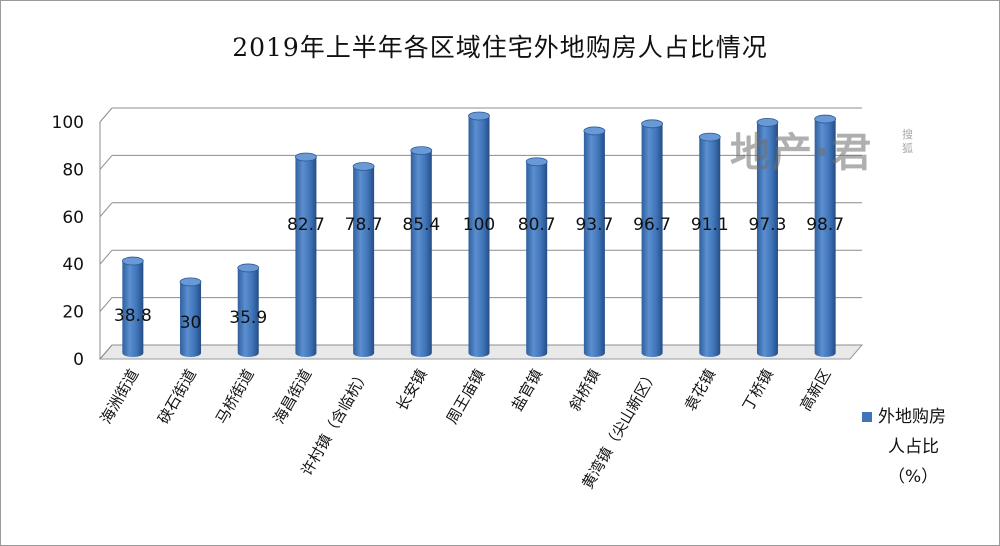 This screenshot has width=1000, height=546. What do you see at coordinates (816, 390) in the screenshot?
I see `x-tick-label: 高新区` at bounding box center [816, 390].